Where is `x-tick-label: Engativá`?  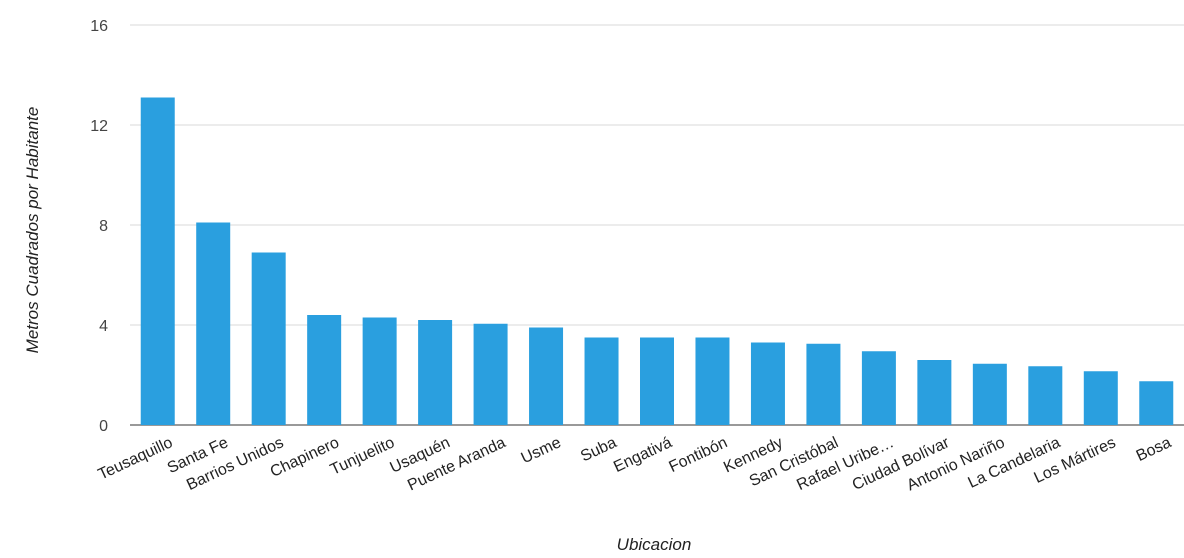 x-tick-label: Engativá is located at coordinates (643, 455).